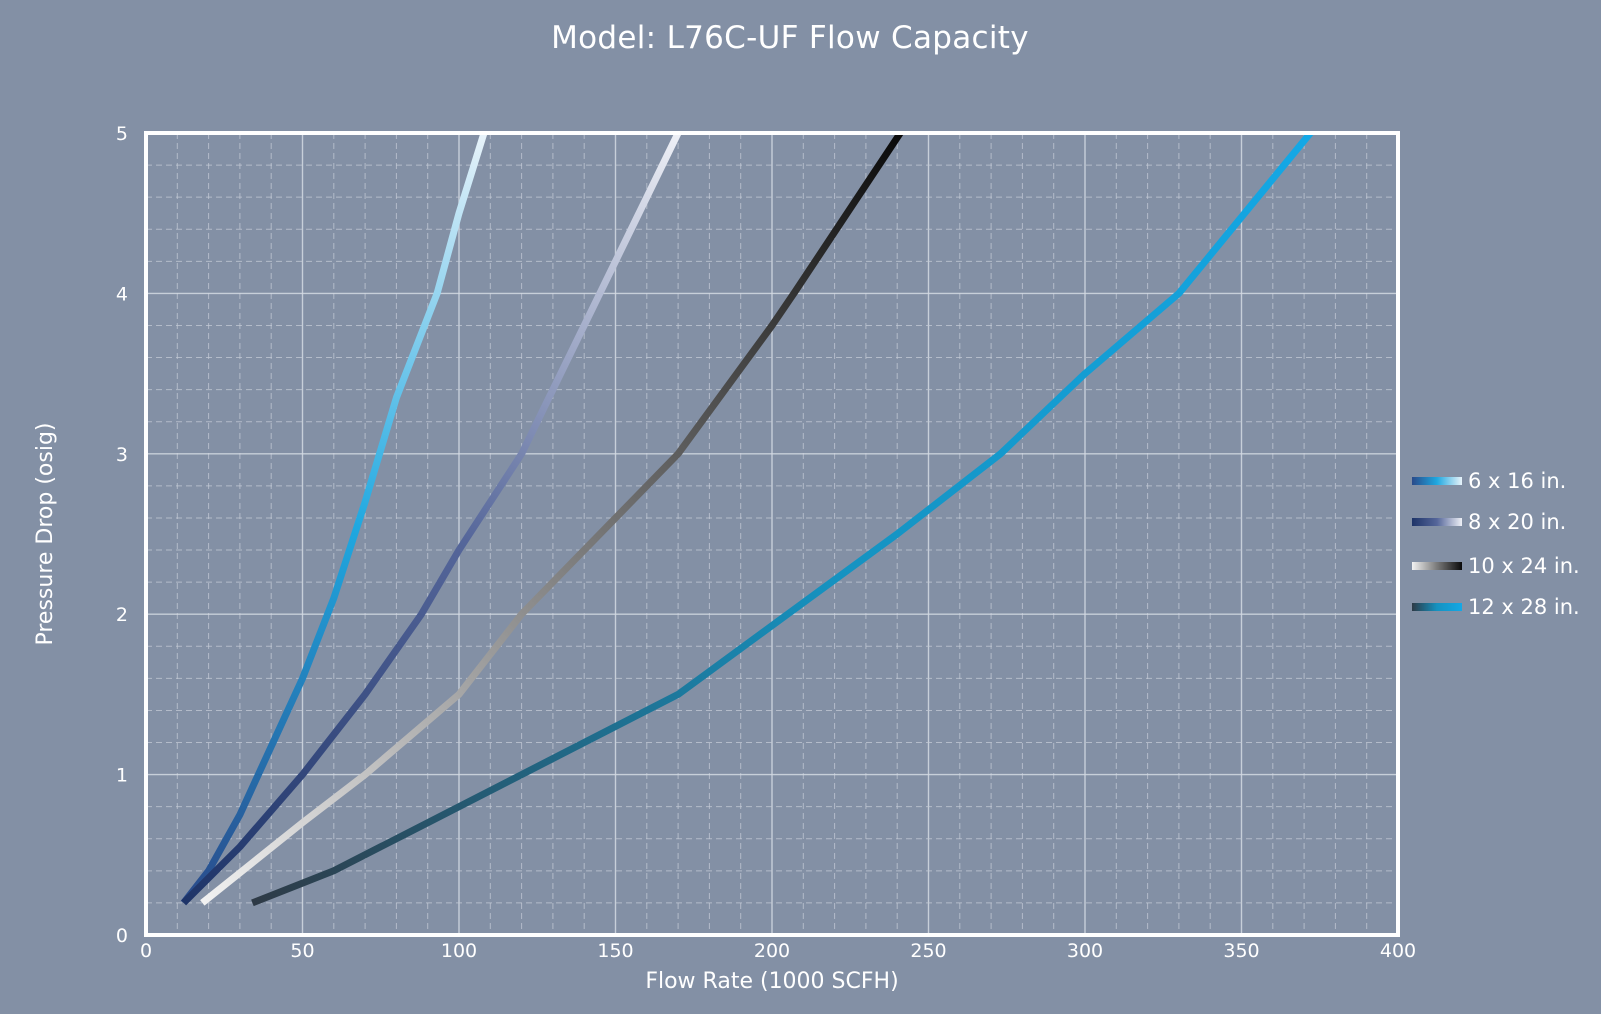 This screenshot has height=1014, width=1601. What do you see at coordinates (122, 455) in the screenshot?
I see `y-tick-label: 3` at bounding box center [122, 455].